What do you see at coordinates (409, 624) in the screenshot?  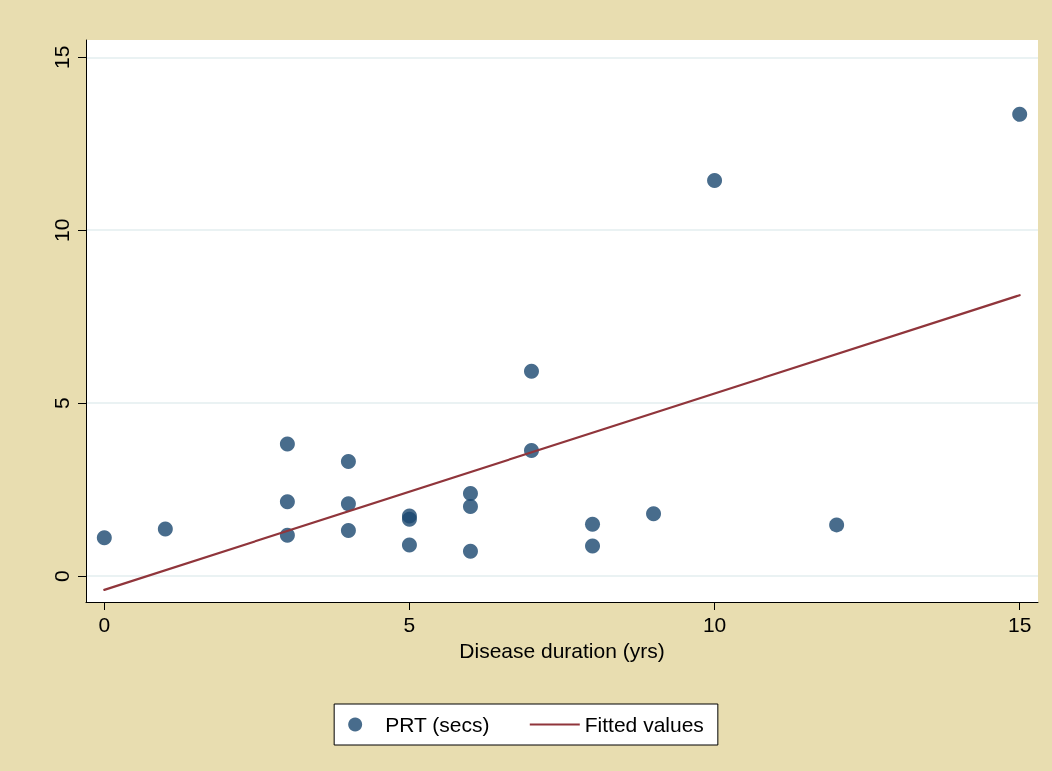 I see `x-tick-label: 5` at bounding box center [409, 624].